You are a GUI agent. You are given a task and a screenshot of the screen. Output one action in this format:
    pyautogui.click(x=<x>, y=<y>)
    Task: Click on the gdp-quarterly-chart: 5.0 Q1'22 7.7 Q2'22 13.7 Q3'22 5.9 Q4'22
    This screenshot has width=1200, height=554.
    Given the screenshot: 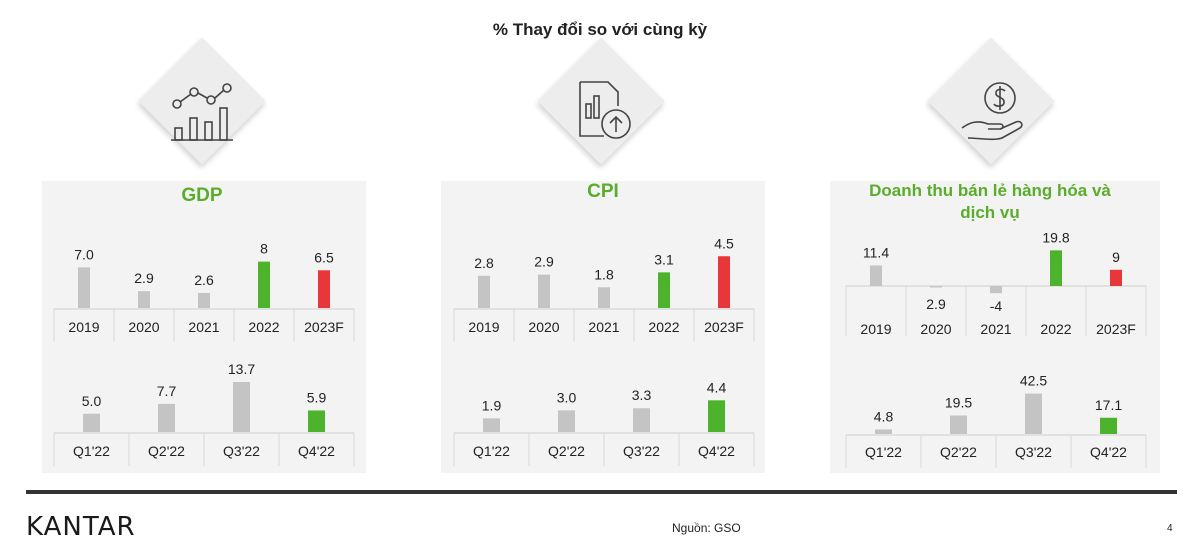 What is the action you would take?
    pyautogui.click(x=204, y=413)
    